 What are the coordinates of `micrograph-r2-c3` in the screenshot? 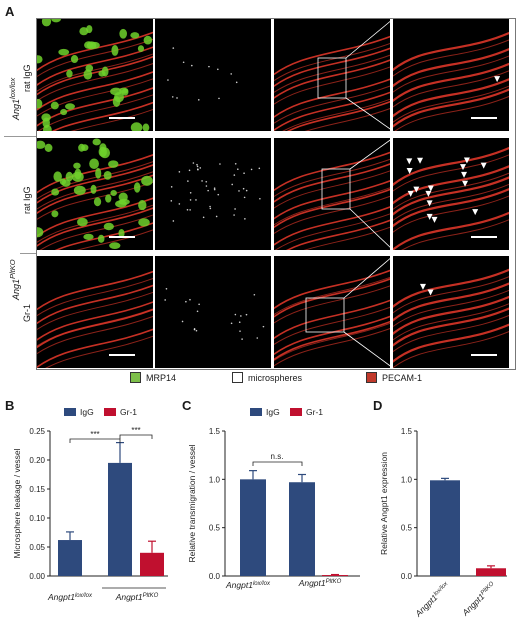 It's located at (332, 194).